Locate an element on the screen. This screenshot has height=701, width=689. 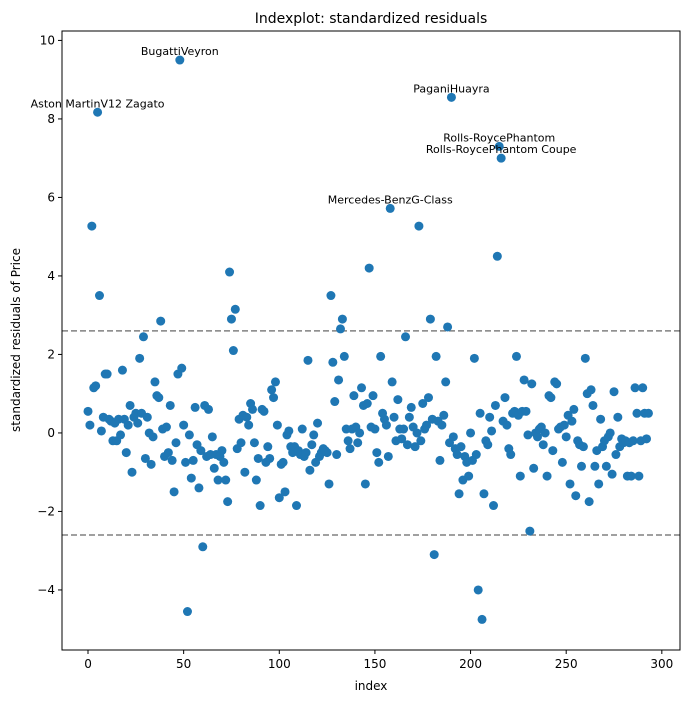
y-axis-label: standardized residuals of Price is located at coordinates (16, 340).